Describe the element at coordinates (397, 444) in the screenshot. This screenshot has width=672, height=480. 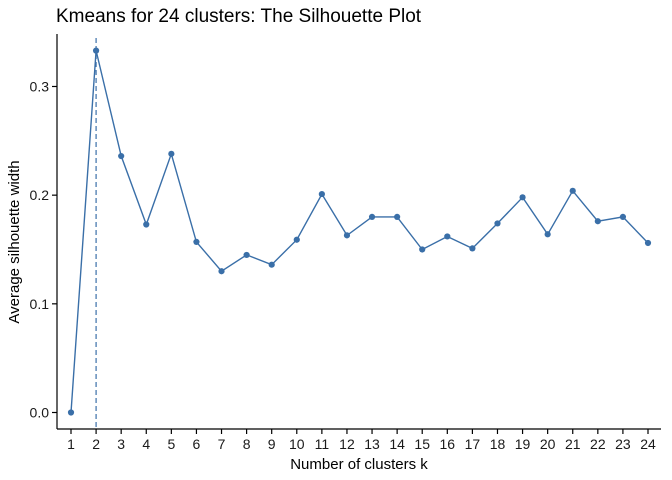
I see `x-tick-label: 14` at that location.